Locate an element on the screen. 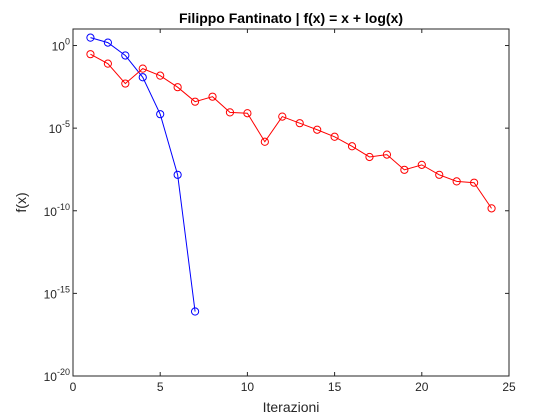 Image resolution: width=560 pixels, height=420 pixels. y-tick-label: 10⁻⁵ is located at coordinates (59, 127).